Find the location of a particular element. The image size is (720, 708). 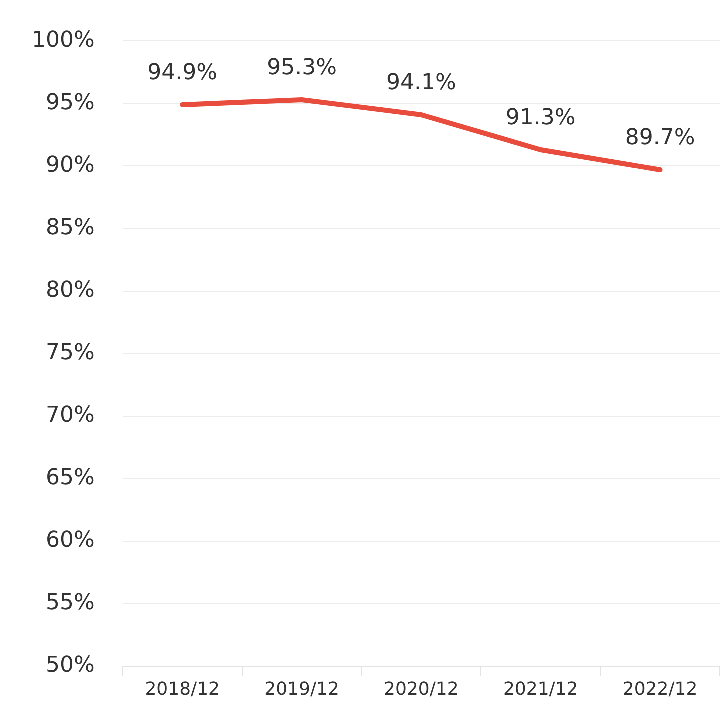

y-tick-label: 90% is located at coordinates (70, 165).